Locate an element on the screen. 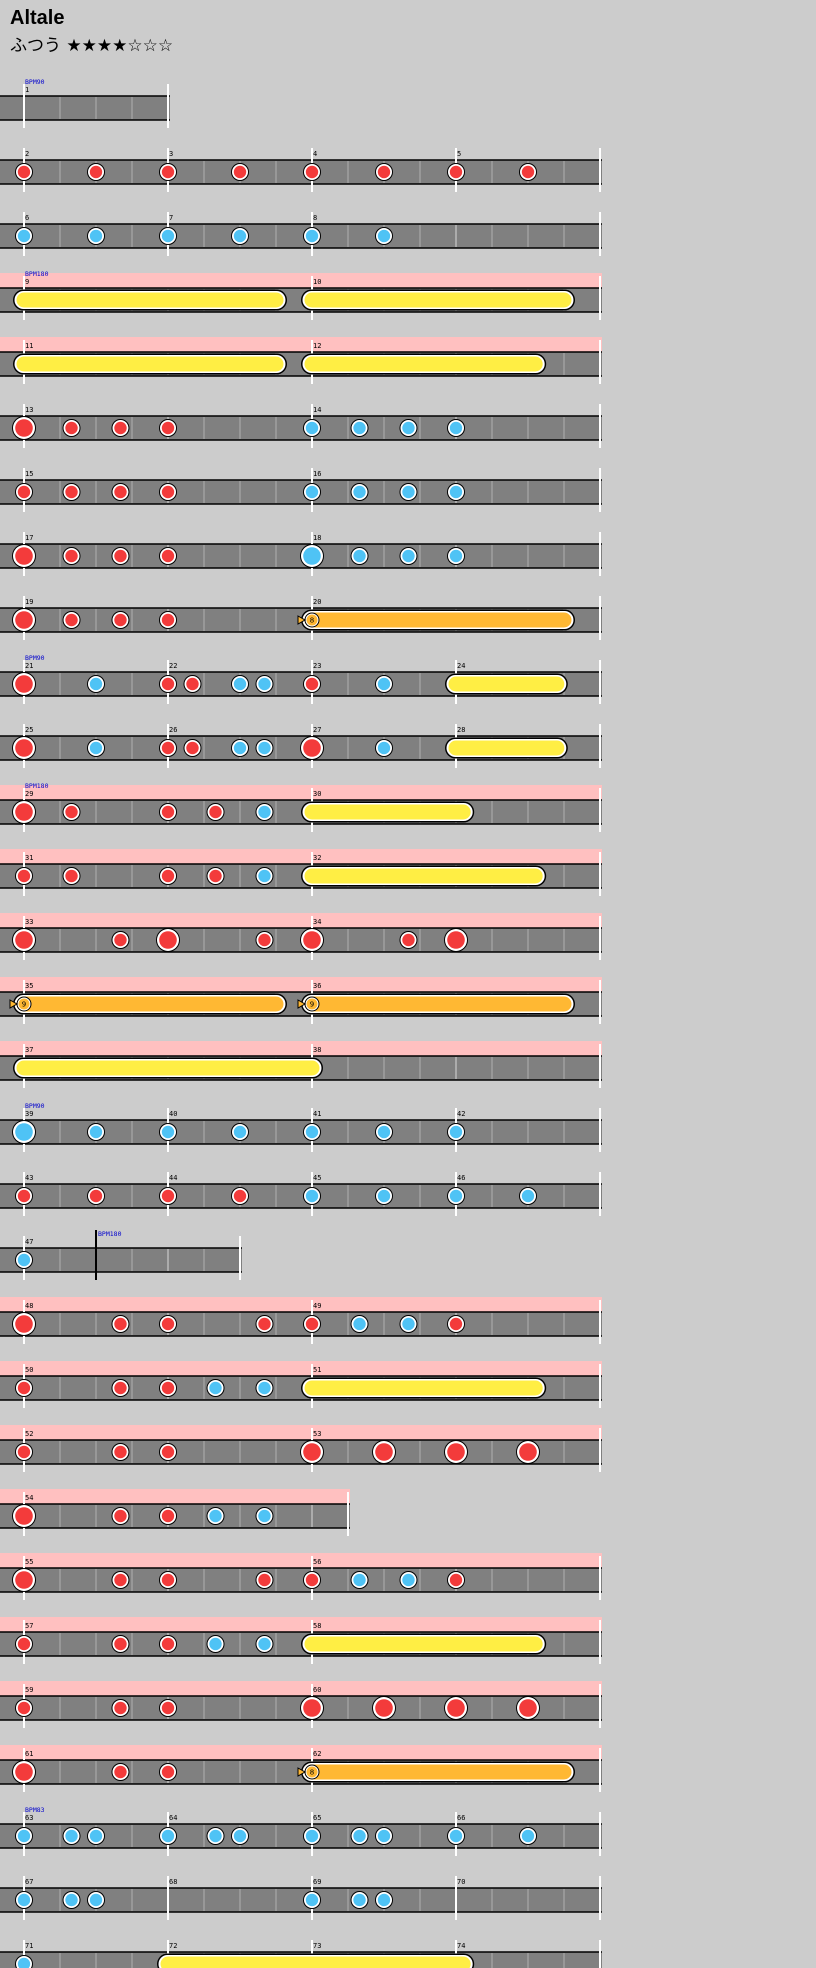  measure-number: 62 is located at coordinates (317, 1754).